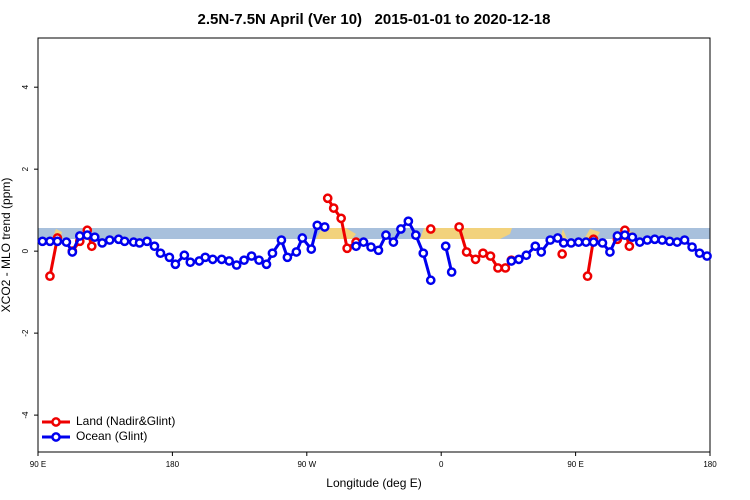  Describe the element at coordinates (25, 333) in the screenshot. I see `y-tick-label: -2` at that location.